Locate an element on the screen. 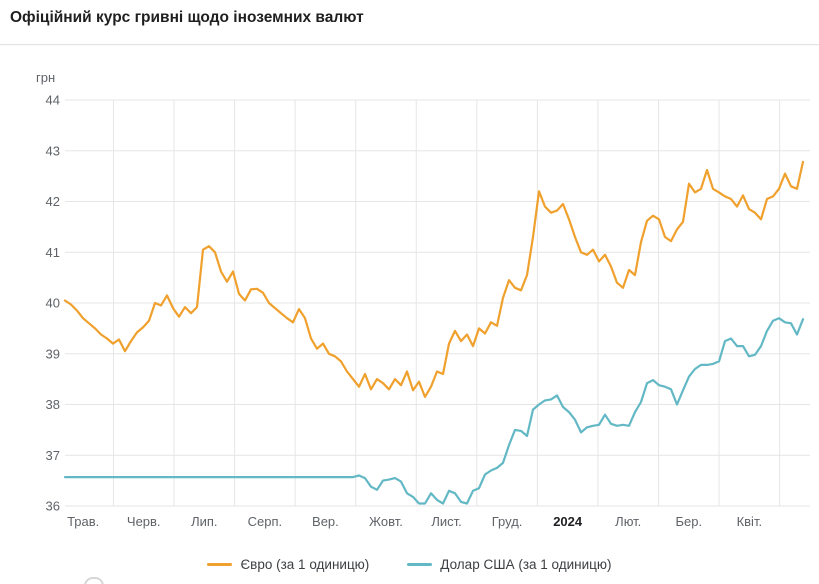 The image size is (819, 584). x-tick-label: 2024 is located at coordinates (568, 521).